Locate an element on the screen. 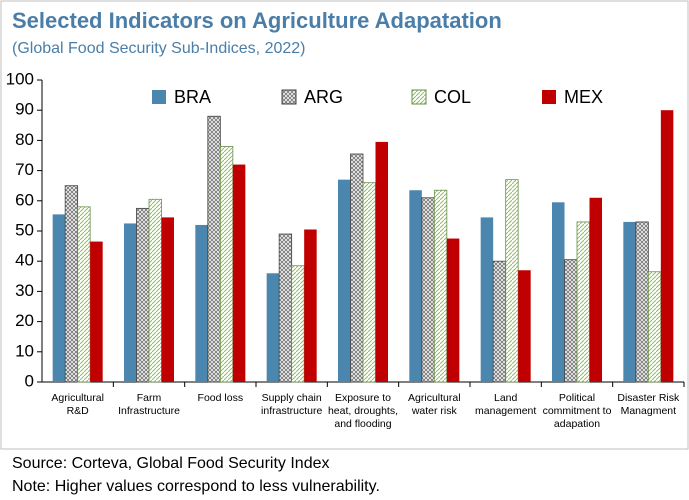 The width and height of the screenshot is (689, 500). y-tick-label: 0 is located at coordinates (29, 380).